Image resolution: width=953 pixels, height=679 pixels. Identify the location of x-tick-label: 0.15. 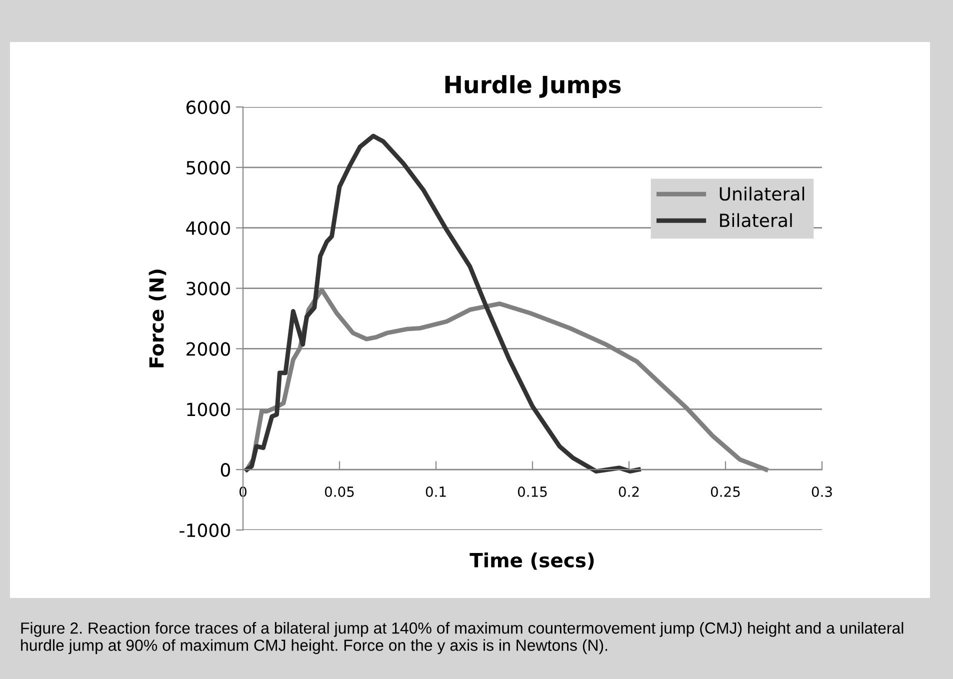
(532, 491).